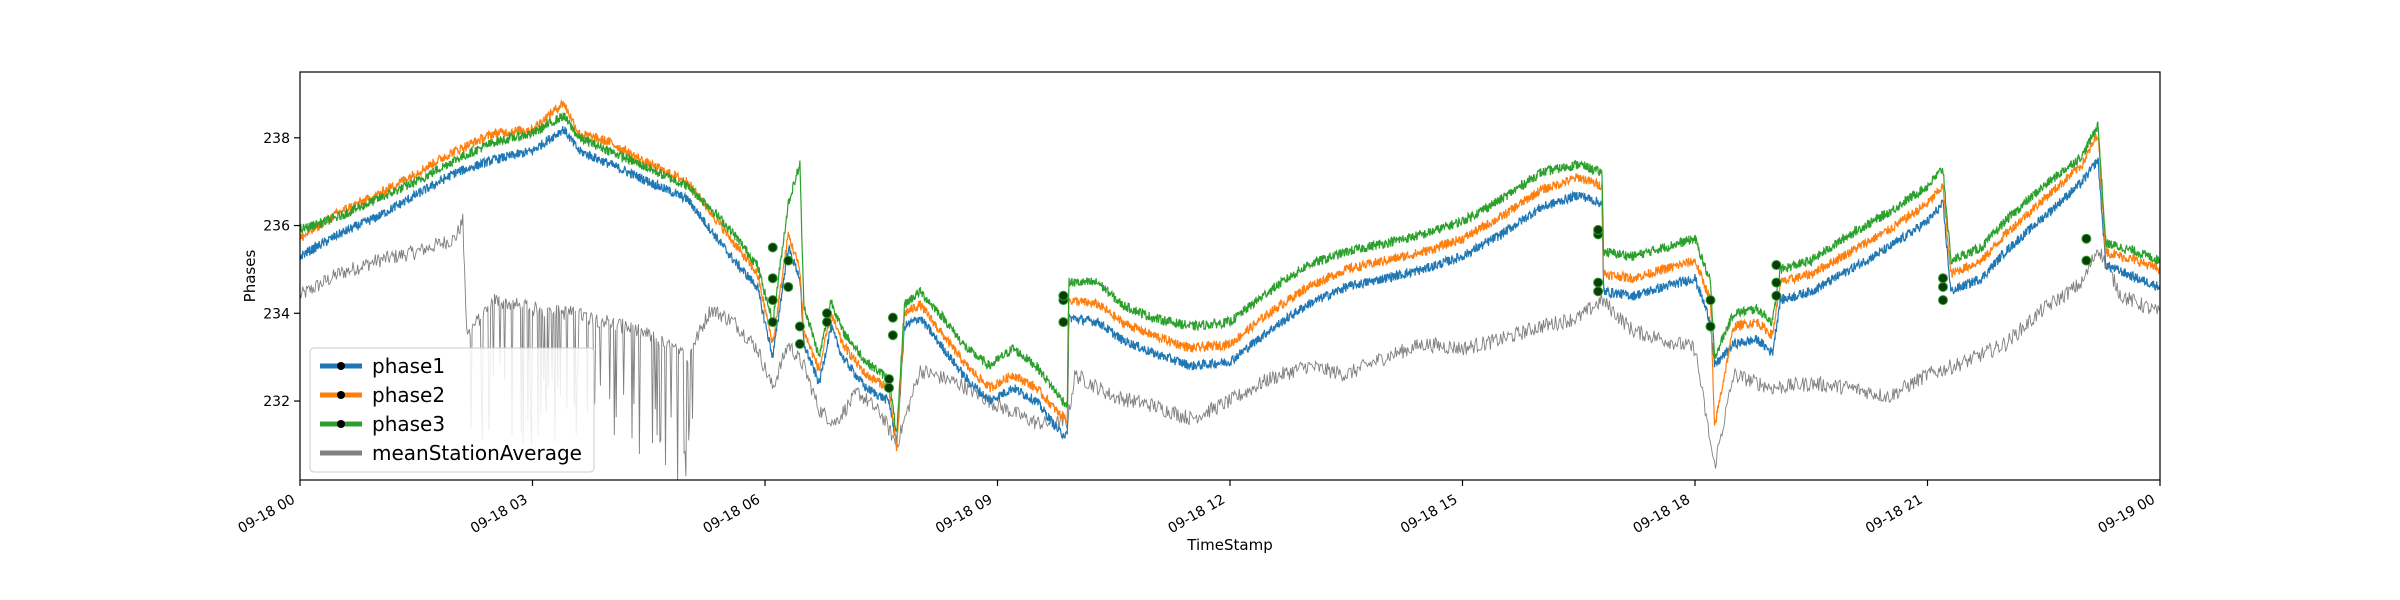  I want to click on y-axis-label: Phases, so click(250, 276).